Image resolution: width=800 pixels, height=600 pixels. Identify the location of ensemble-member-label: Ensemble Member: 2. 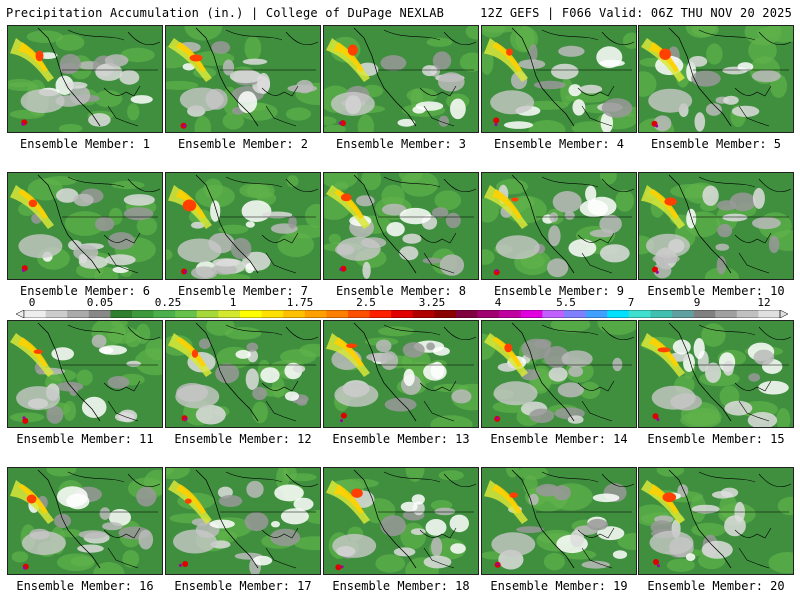
(243, 144).